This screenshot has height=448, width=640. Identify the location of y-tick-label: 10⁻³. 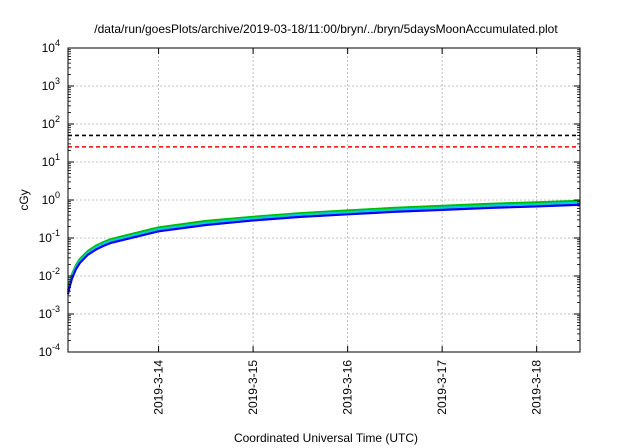
(49, 312).